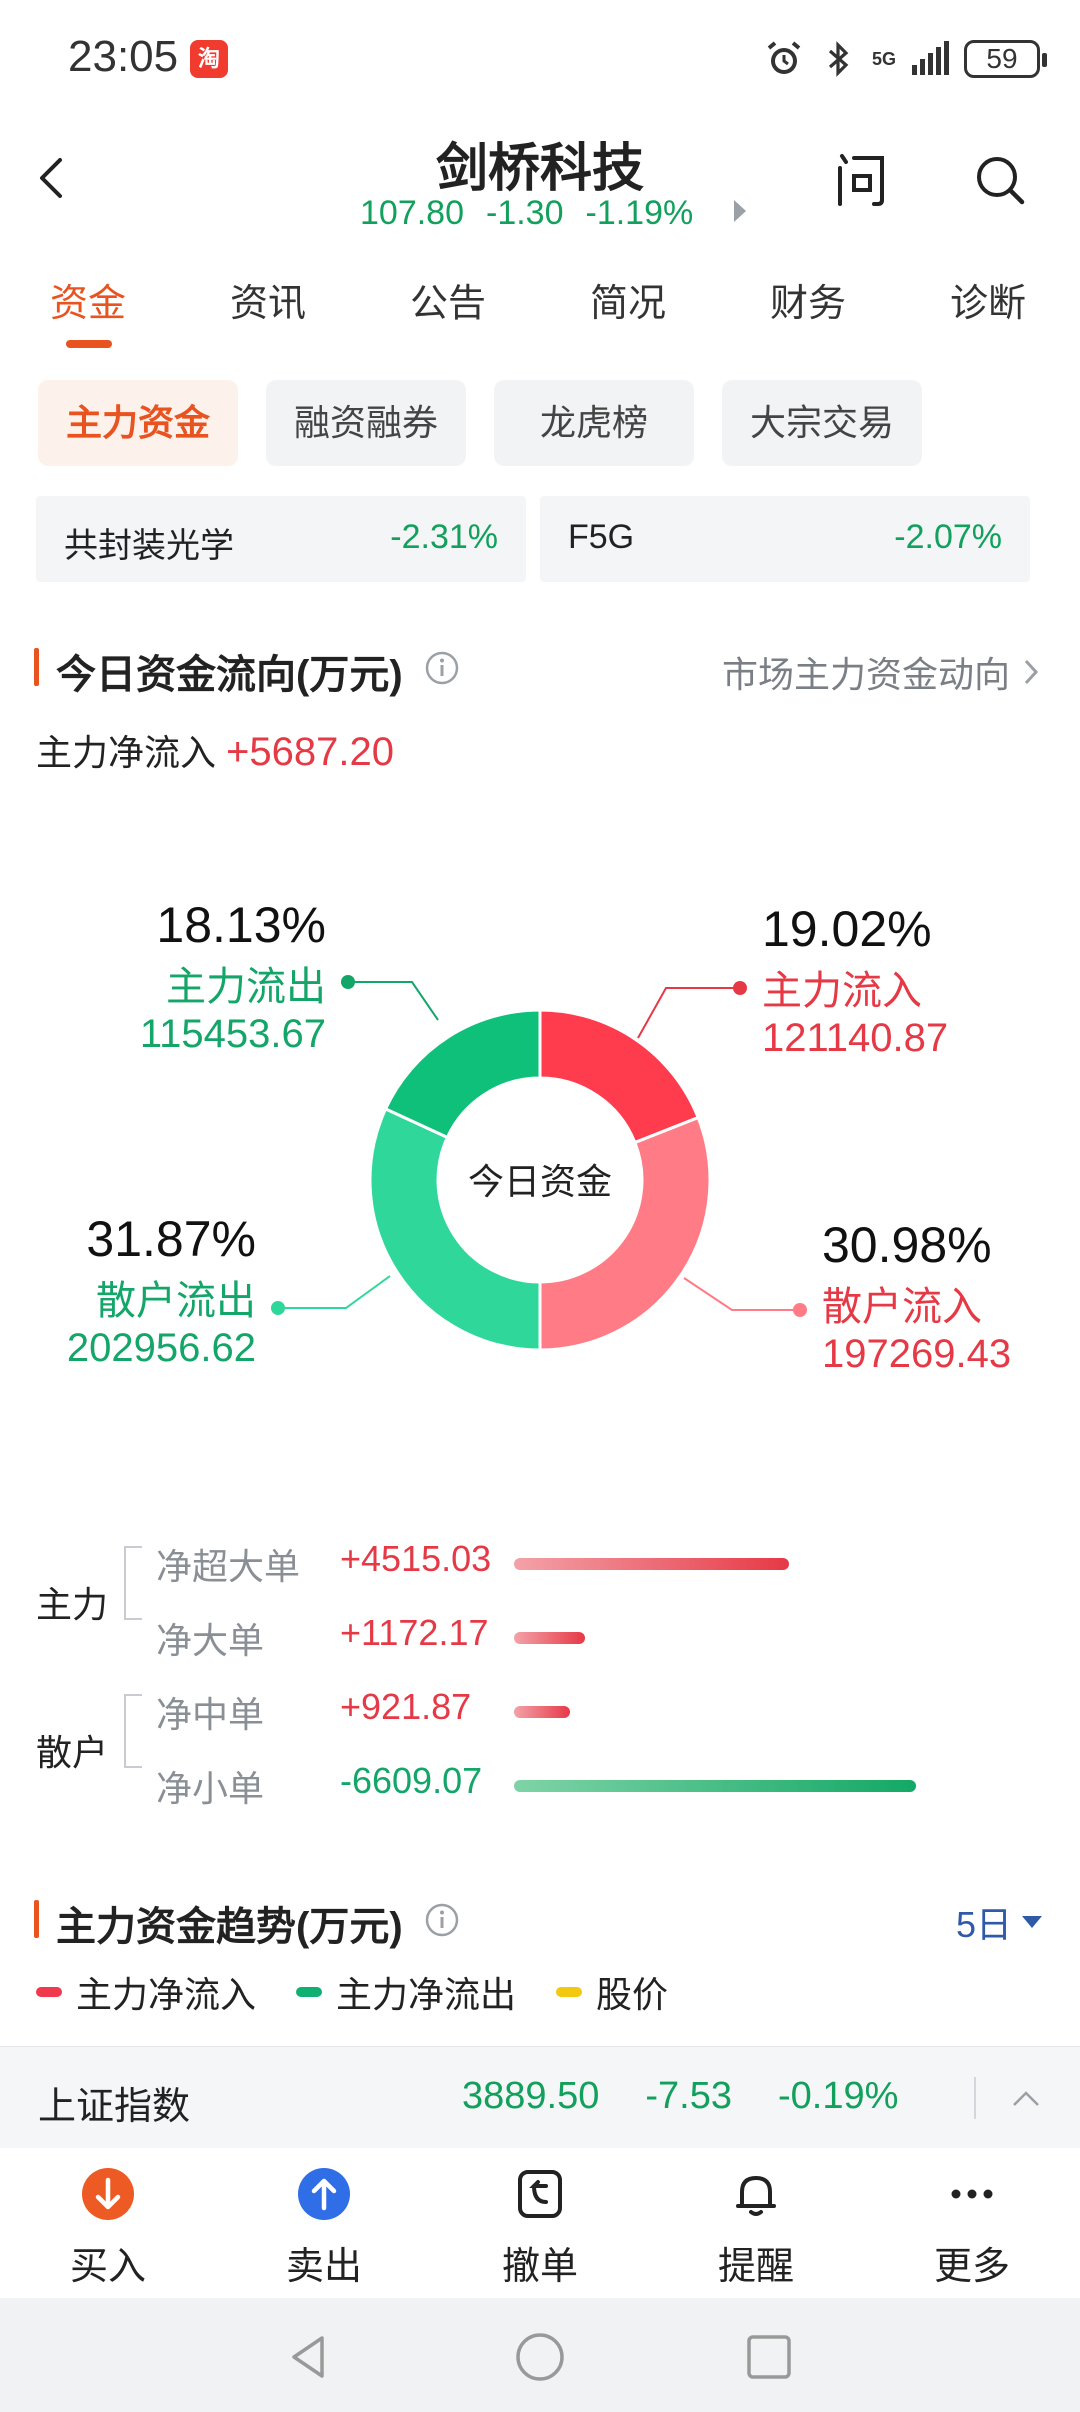 This screenshot has width=1080, height=2412. I want to click on nav-recents-icon, so click(769, 2357).